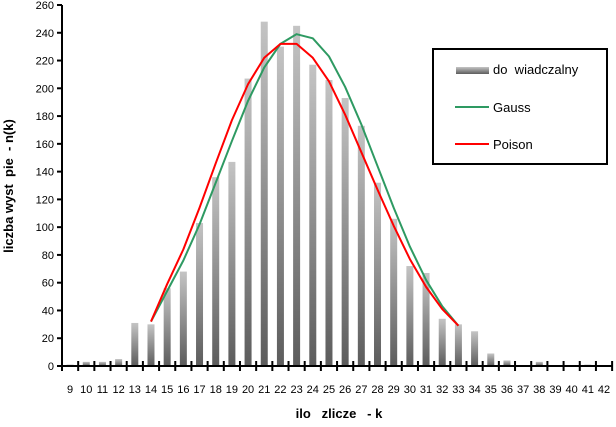 The height and width of the screenshot is (427, 616). What do you see at coordinates (48, 311) in the screenshot?
I see `y-tick-label: 40` at bounding box center [48, 311].